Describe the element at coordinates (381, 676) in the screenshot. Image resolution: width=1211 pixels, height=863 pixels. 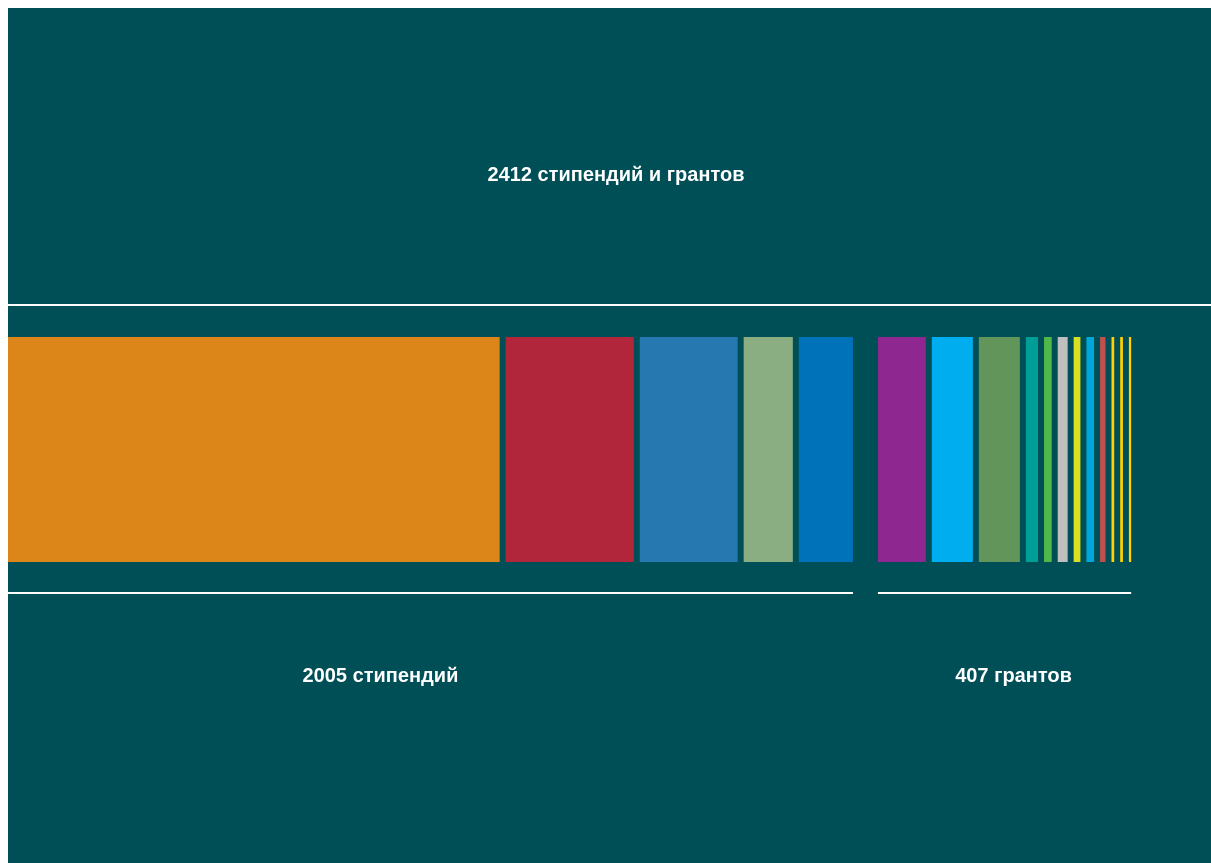
I see `group-label-stipends: 2005 стипендий` at that location.